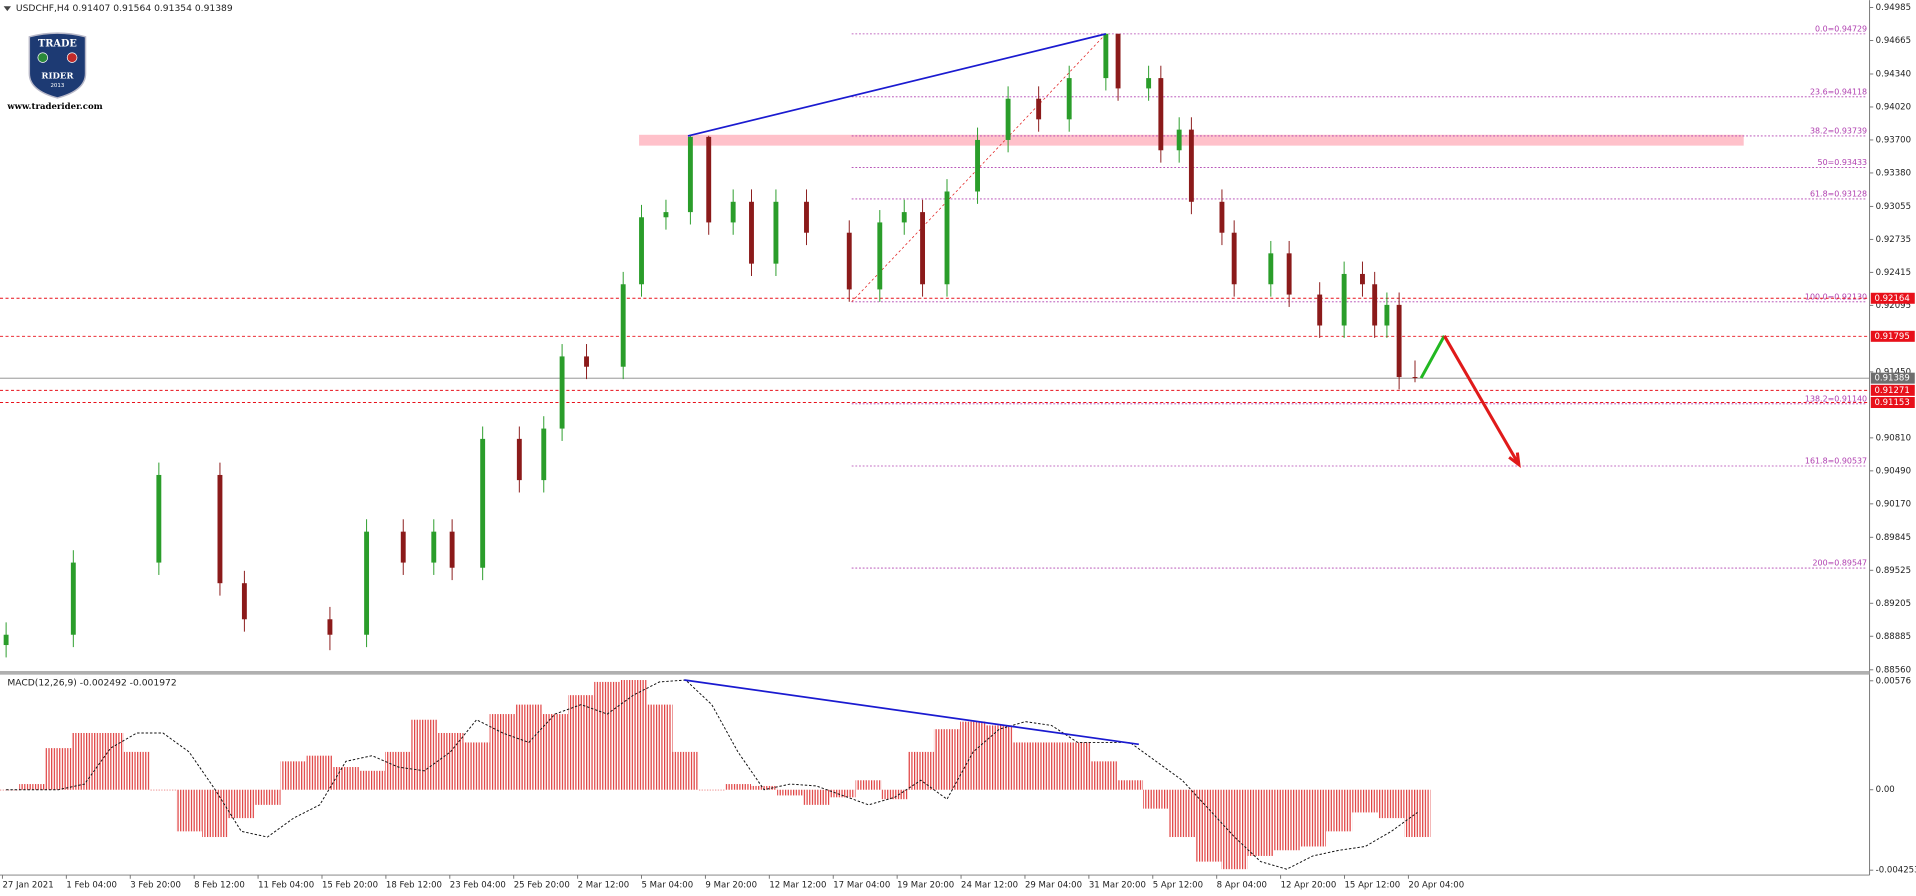  What do you see at coordinates (1891, 379) in the screenshot?
I see `last-price-tag: 0.91389` at bounding box center [1891, 379].